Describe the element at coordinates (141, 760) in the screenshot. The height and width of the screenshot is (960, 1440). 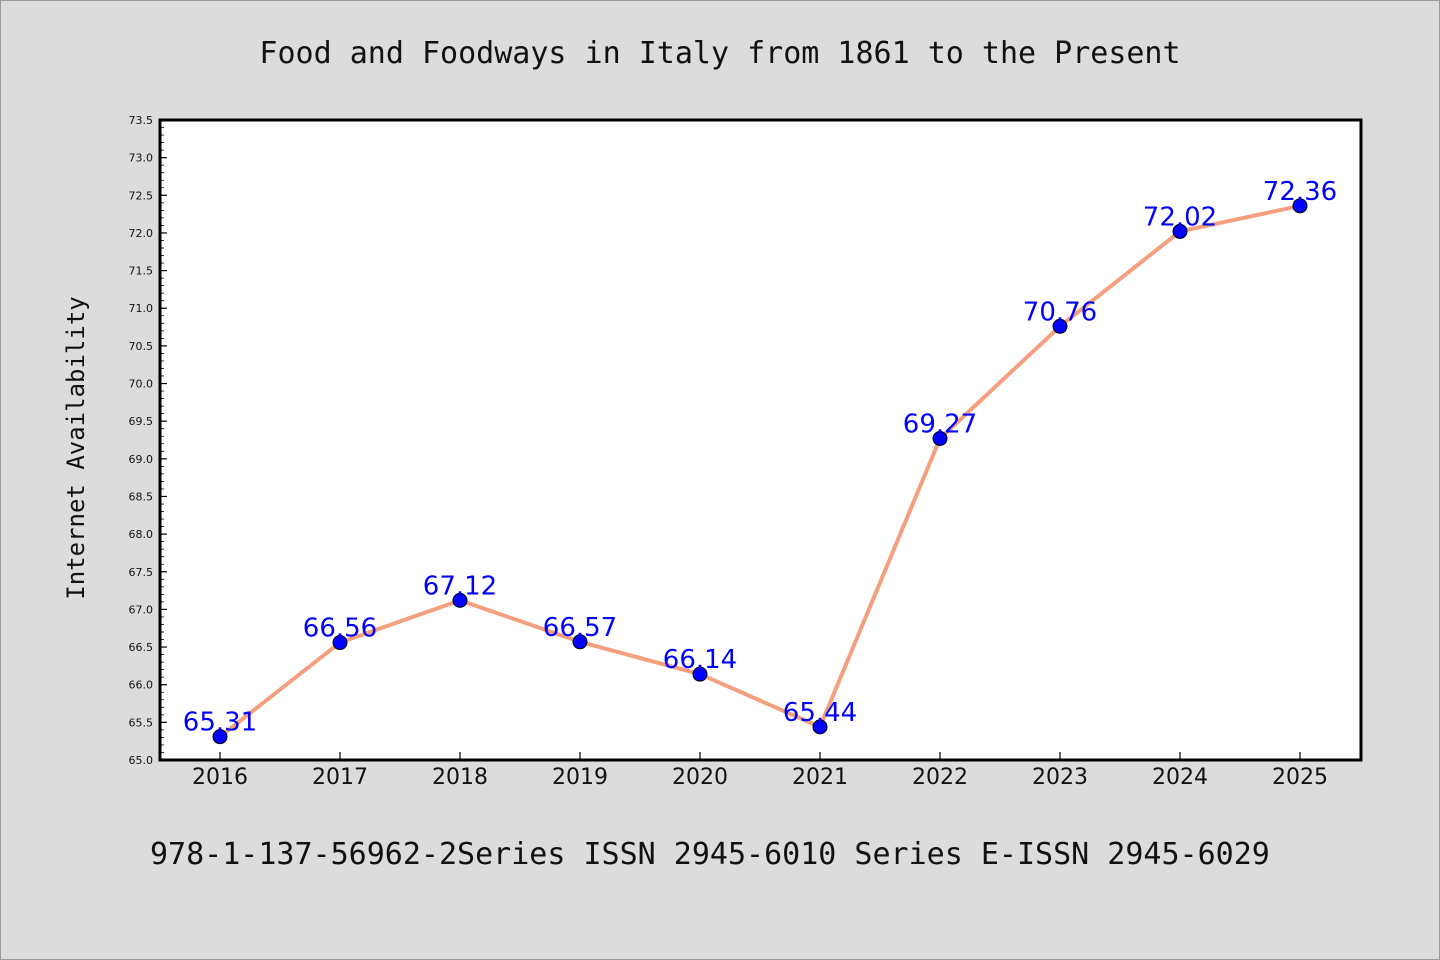
I see `y-tick-label: 65.0` at that location.